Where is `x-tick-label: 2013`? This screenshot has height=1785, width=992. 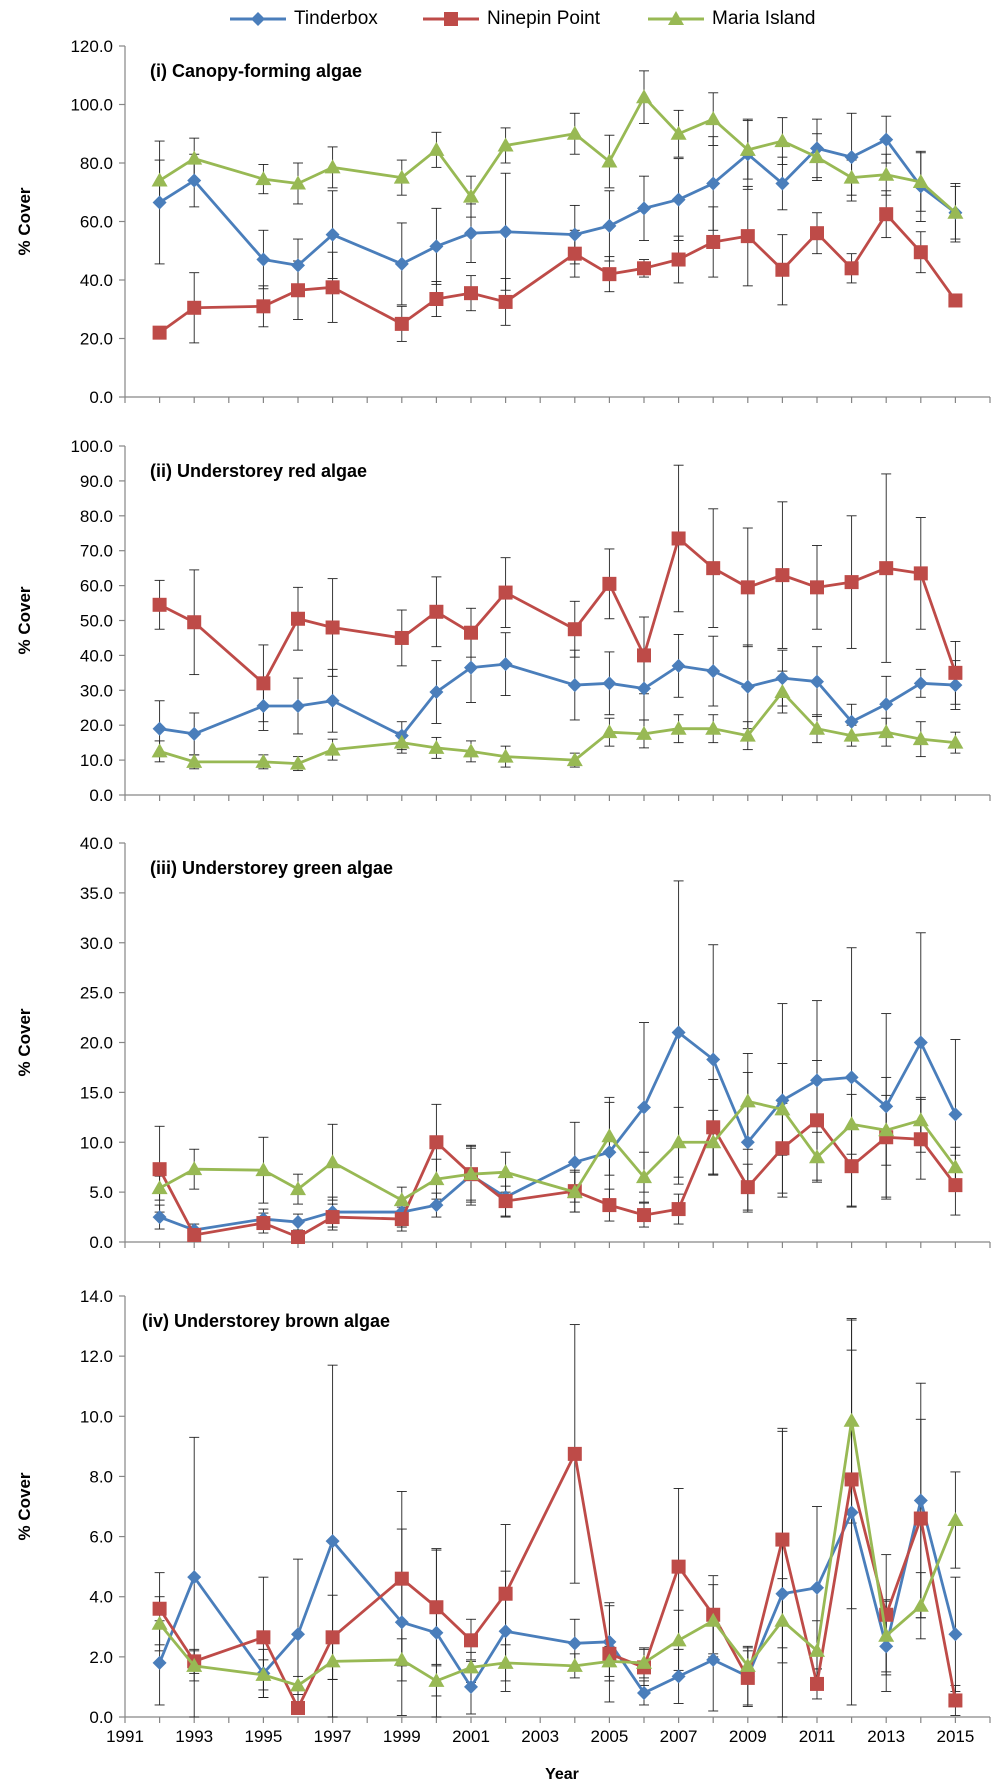 x-tick-label: 2013 is located at coordinates (886, 1736).